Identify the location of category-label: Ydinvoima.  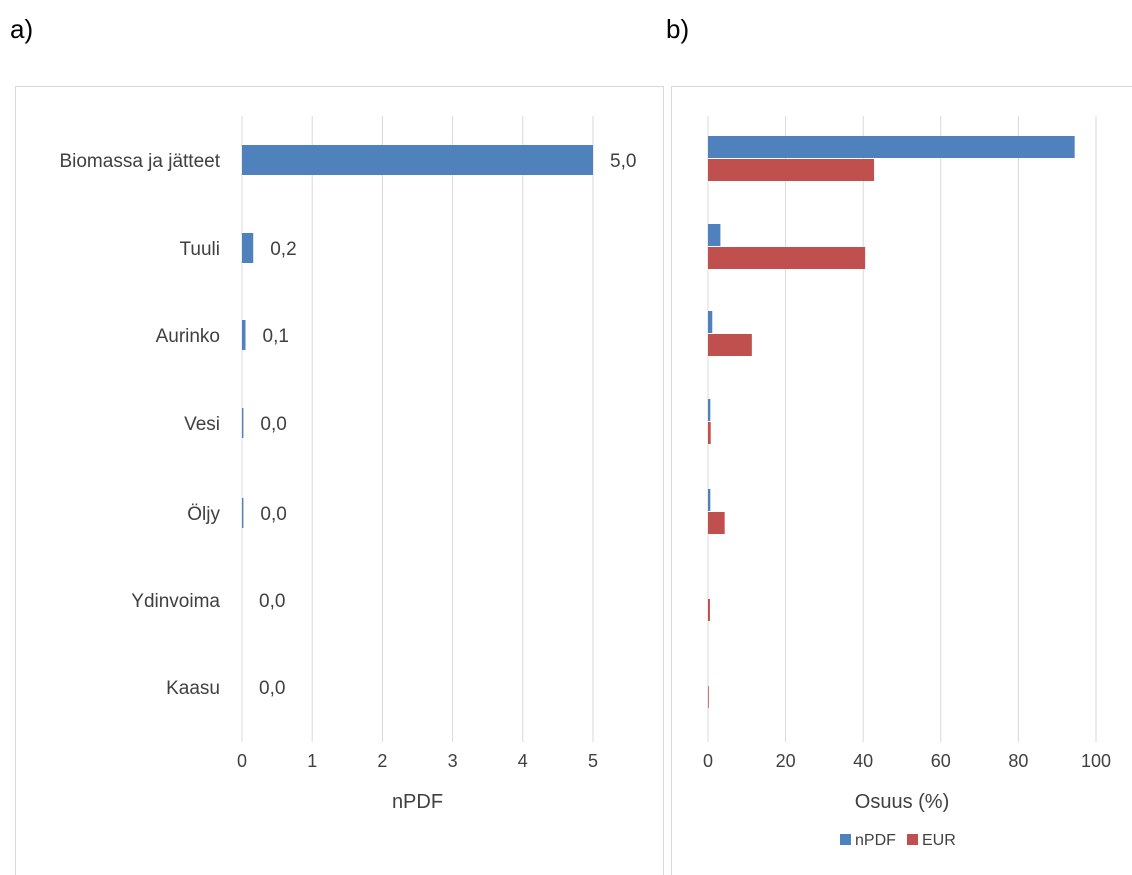
(175, 601).